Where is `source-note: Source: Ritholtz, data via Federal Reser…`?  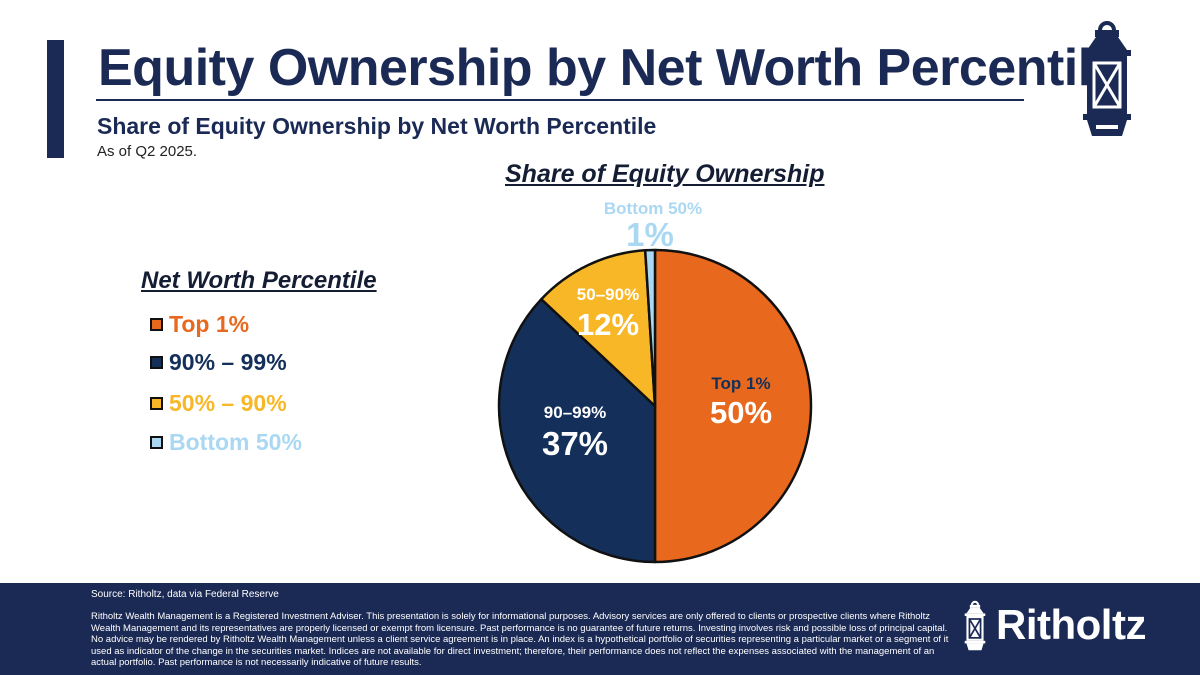 source-note: Source: Ritholtz, data via Federal Reser… is located at coordinates (185, 594).